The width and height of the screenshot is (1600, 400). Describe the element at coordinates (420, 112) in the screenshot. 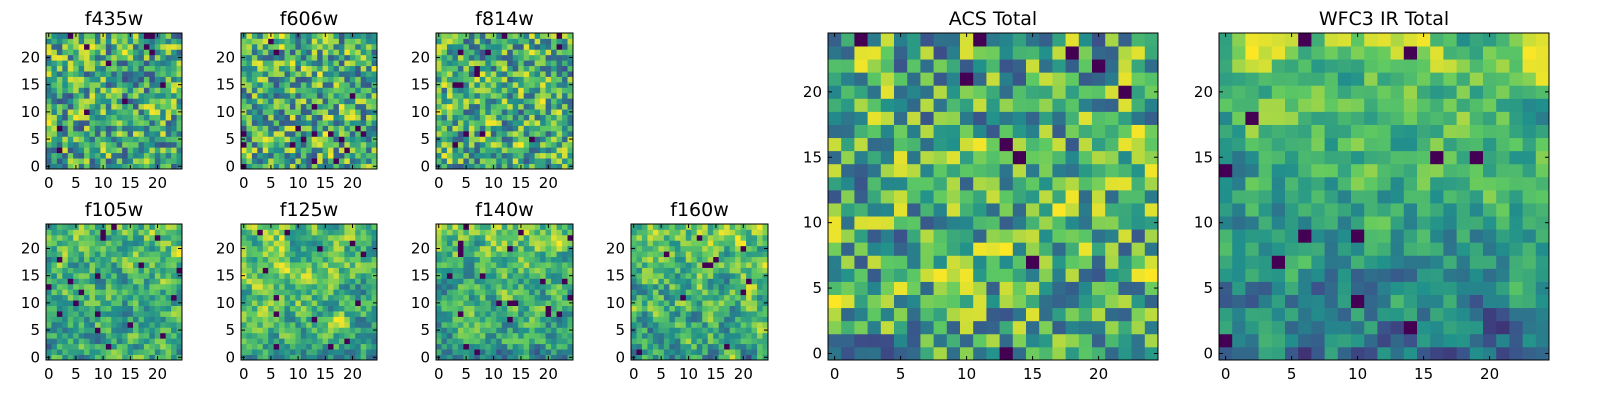

I see `y-tick-label: 10` at that location.